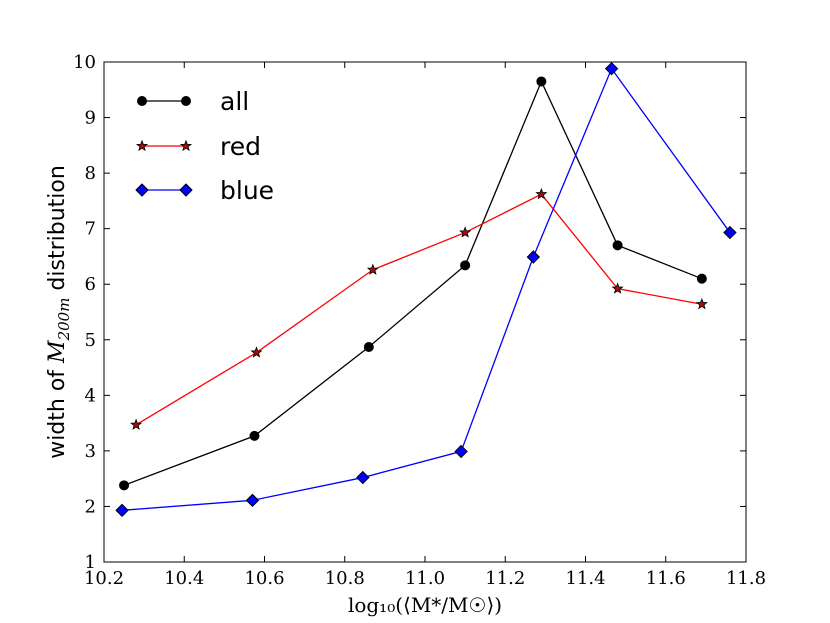 Image resolution: width=830 pixels, height=623 pixels. What do you see at coordinates (184, 578) in the screenshot?
I see `x-tick-label: 10.4` at bounding box center [184, 578].